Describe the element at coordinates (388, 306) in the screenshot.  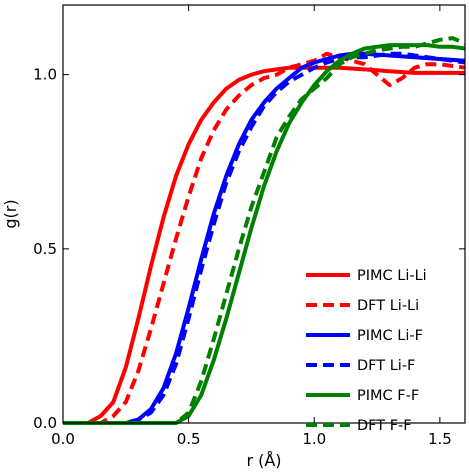
I see `legend-label-1: DFT Li-Li` at that location.